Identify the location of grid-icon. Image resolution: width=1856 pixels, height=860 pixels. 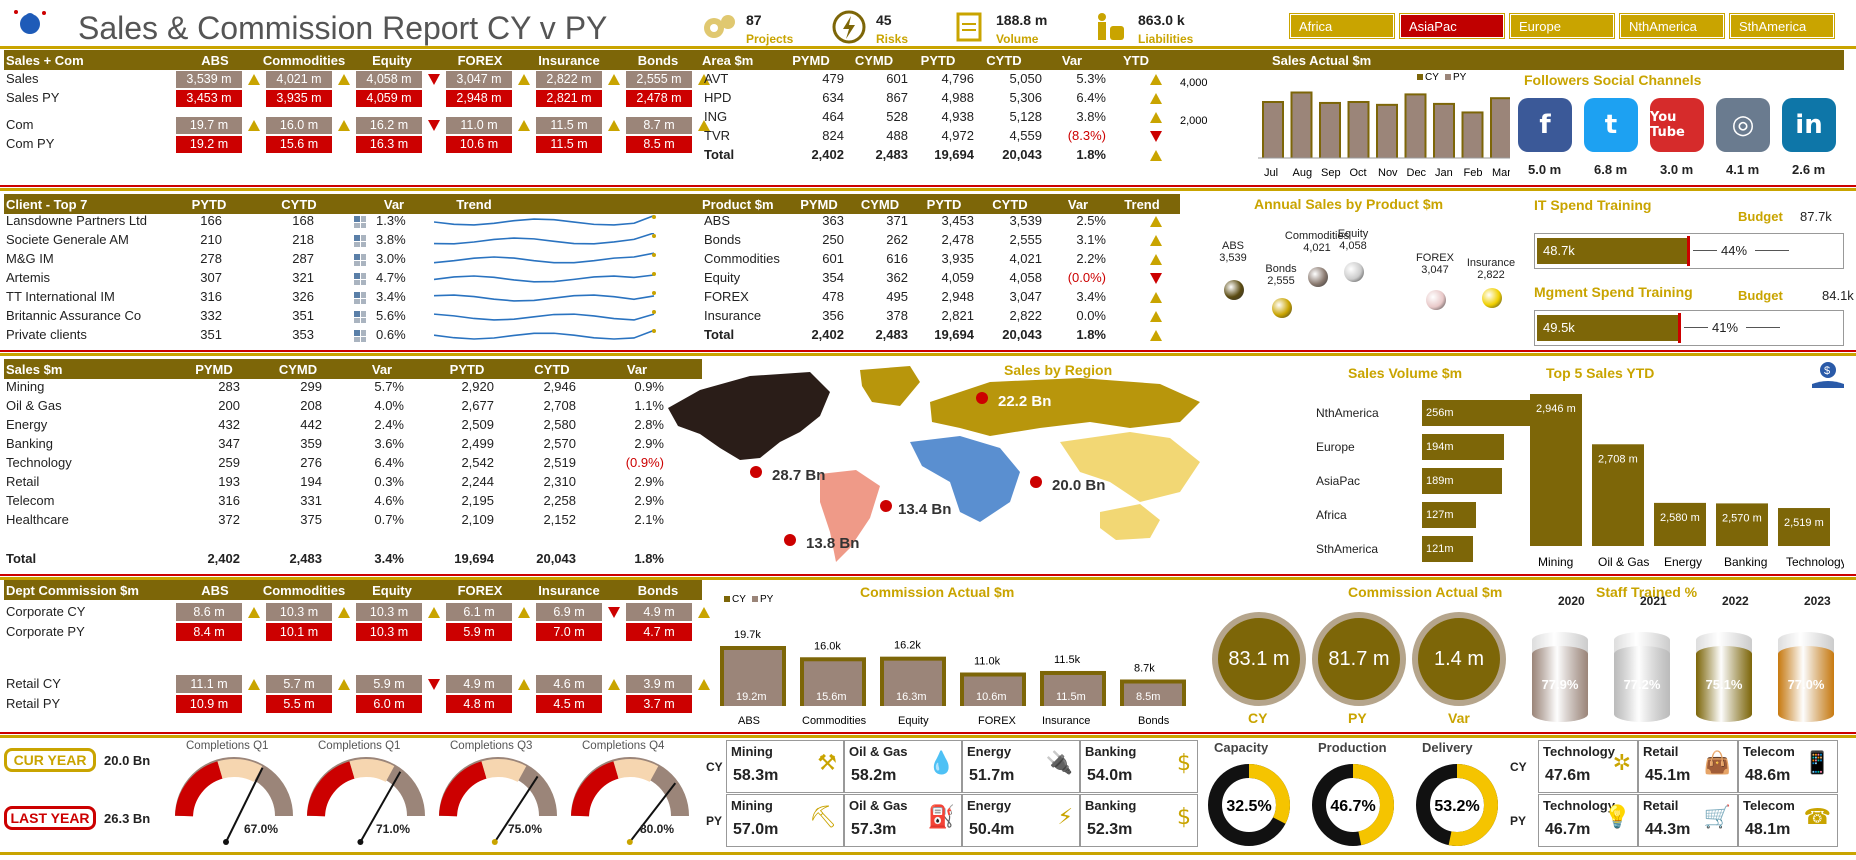
(360, 298).